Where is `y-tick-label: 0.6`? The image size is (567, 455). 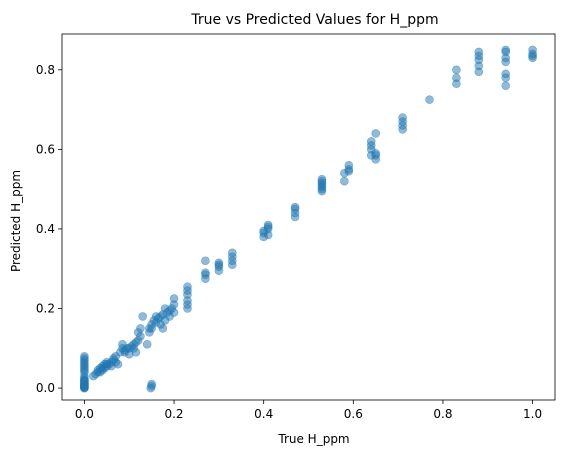
y-tick-label: 0.6 is located at coordinates (45, 149).